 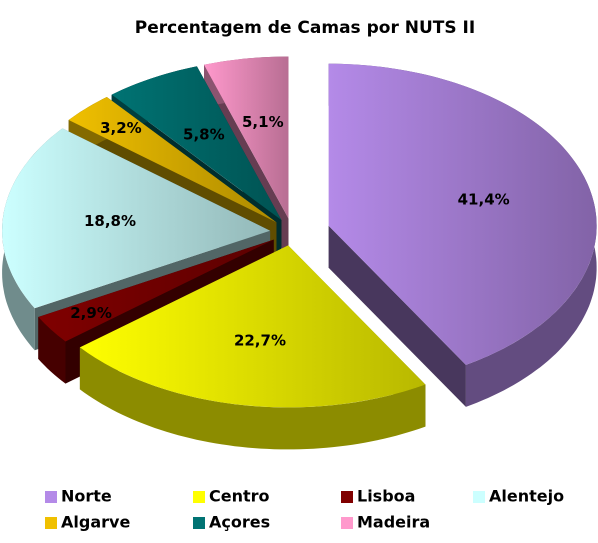 I want to click on legend-label: Lisboa, so click(x=386, y=496).